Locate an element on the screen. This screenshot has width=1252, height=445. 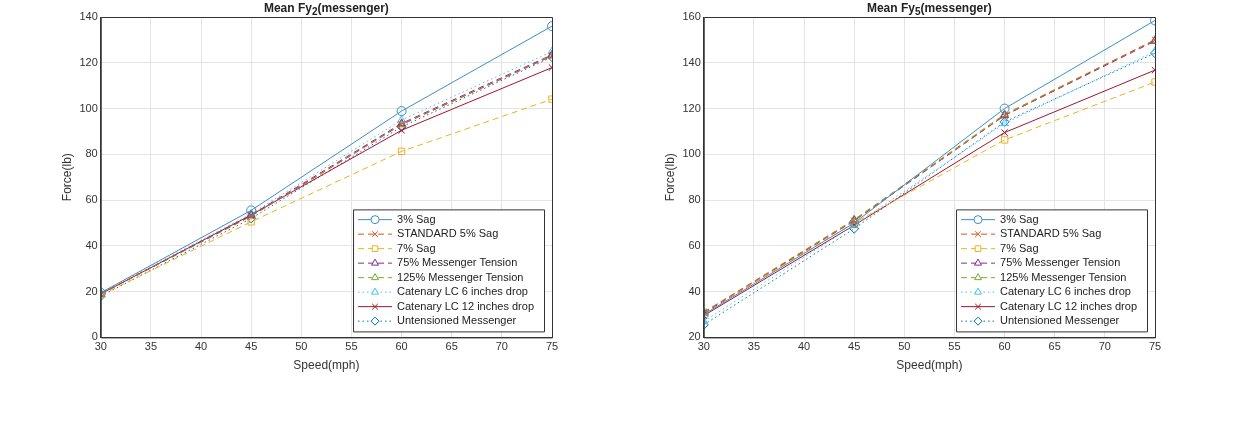
chart-title: Mean Fy$_{5}$(messenger) is located at coordinates (929, 9).